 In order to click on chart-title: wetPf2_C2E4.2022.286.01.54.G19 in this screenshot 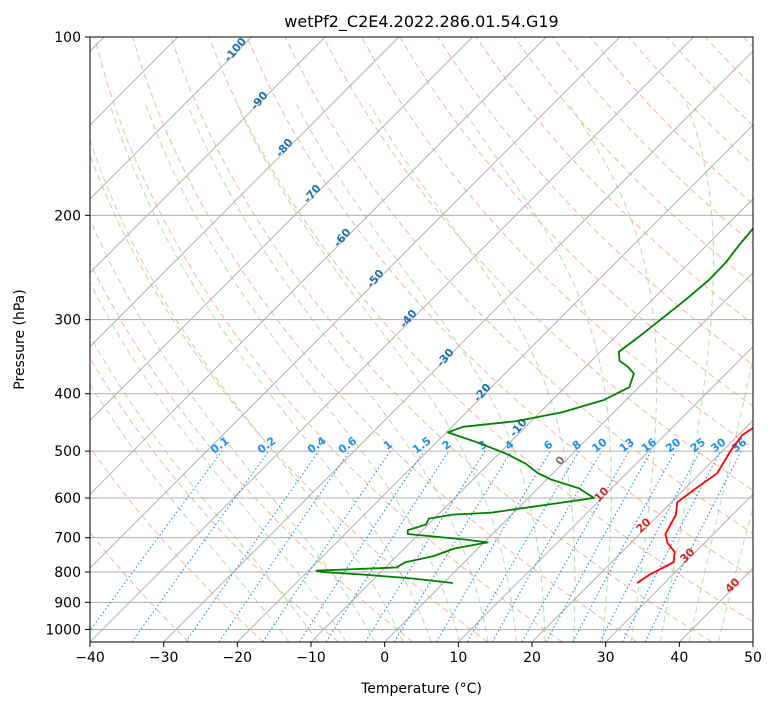, I will do `click(421, 22)`.